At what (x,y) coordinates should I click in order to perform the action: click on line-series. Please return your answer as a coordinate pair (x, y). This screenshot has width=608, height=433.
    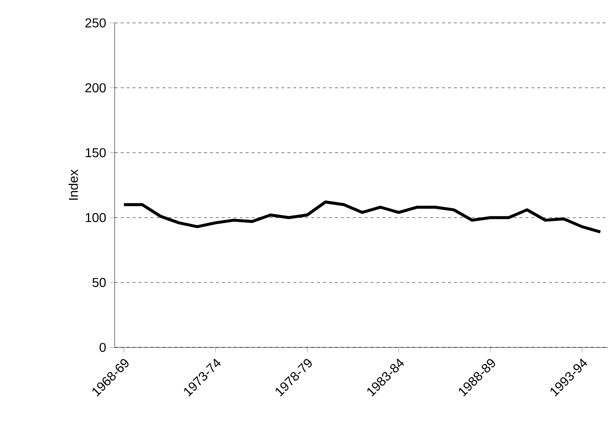
    Looking at the image, I should click on (362, 217).